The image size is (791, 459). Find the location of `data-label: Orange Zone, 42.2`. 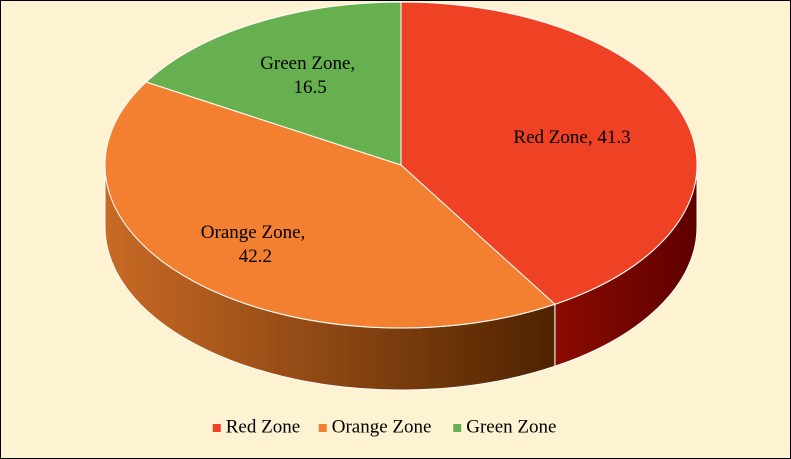

data-label: Orange Zone, 42.2 is located at coordinates (255, 245).